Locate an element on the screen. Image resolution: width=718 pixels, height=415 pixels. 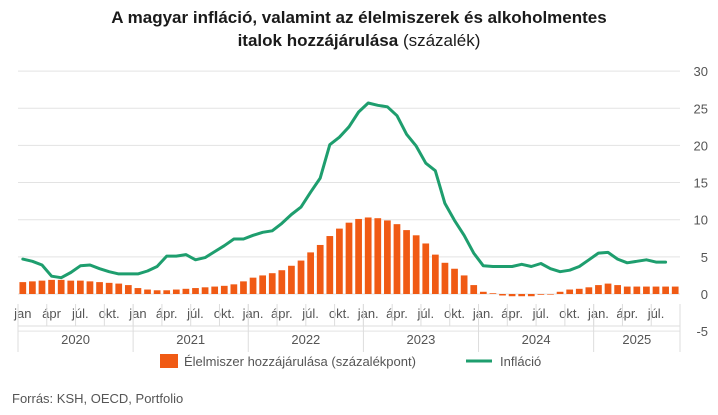
y-tick-label: 25 is located at coordinates (701, 108).